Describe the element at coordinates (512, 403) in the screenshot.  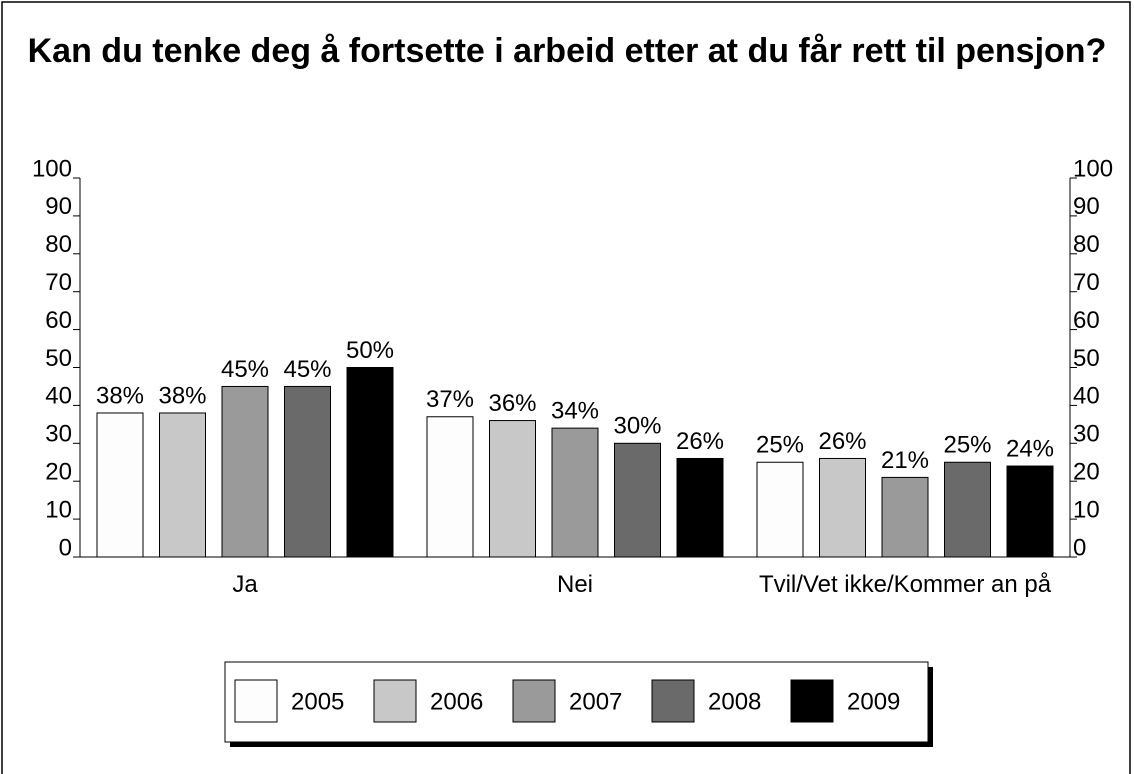
I see `value-label: 36%` at that location.